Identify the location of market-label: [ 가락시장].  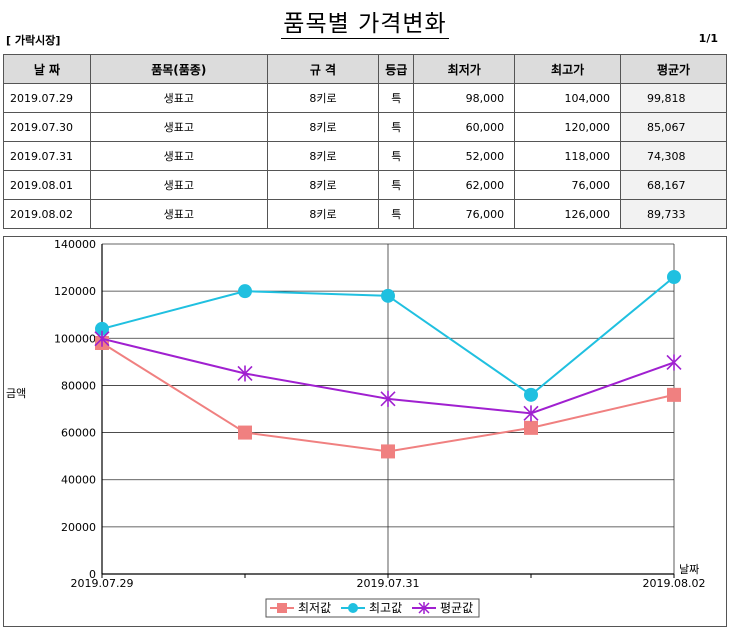
(33, 40).